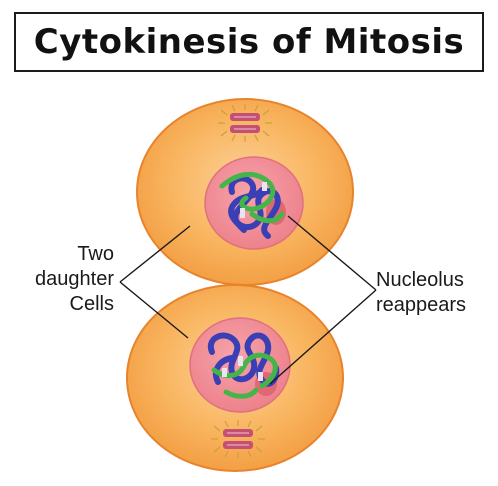 This screenshot has height=486, width=498. What do you see at coordinates (332, 253) in the screenshot?
I see `leader-line-top-nucleolus` at bounding box center [332, 253].